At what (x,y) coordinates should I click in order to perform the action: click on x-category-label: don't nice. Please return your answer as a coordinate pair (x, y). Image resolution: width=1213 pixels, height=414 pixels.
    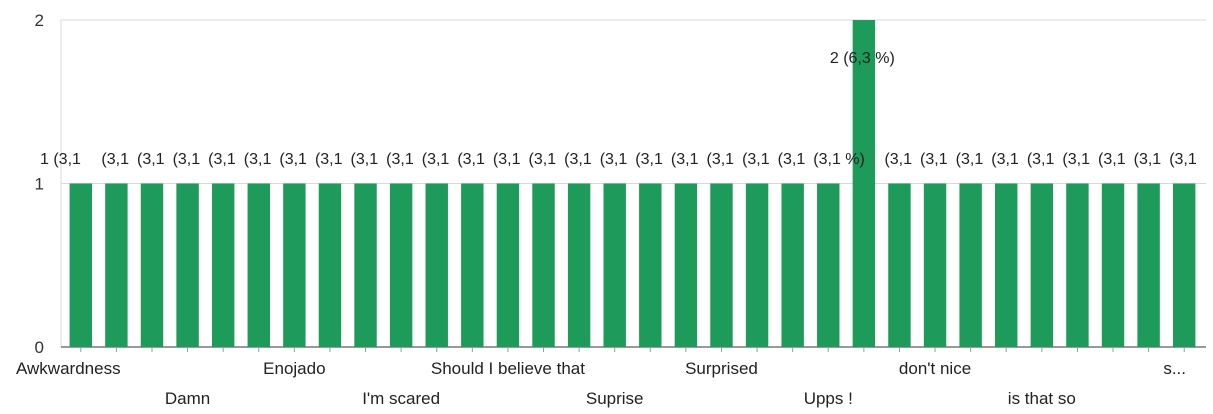
    Looking at the image, I should click on (935, 368).